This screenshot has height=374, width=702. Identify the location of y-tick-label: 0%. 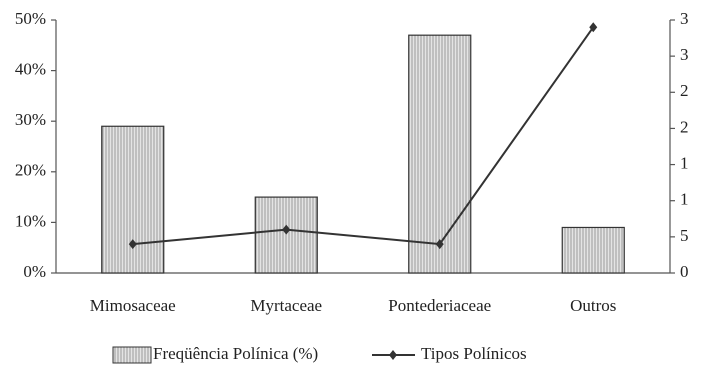
(34, 271).